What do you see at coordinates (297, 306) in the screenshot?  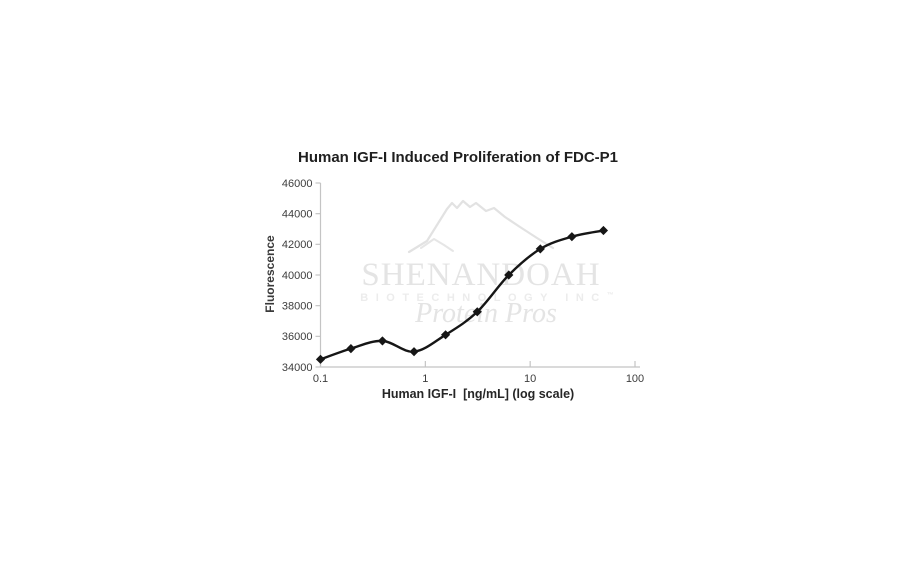 I see `y-tick-label: 38000` at bounding box center [297, 306].